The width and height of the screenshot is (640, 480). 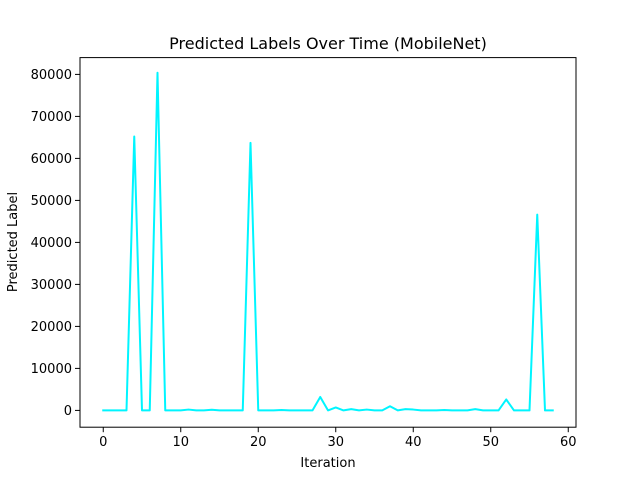 What do you see at coordinates (328, 43) in the screenshot?
I see `chart-title: Predicted Labels Over Time (MobileNet)` at bounding box center [328, 43].